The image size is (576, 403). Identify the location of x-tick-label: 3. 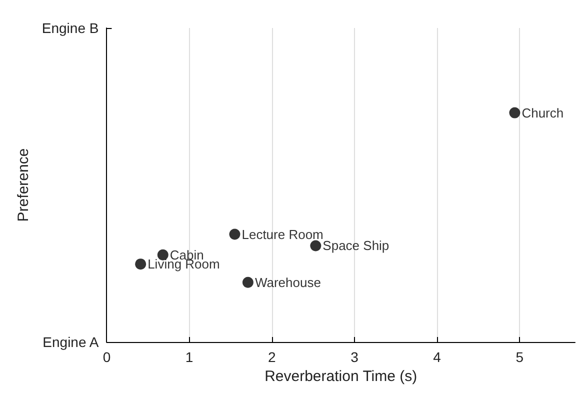
(354, 357).